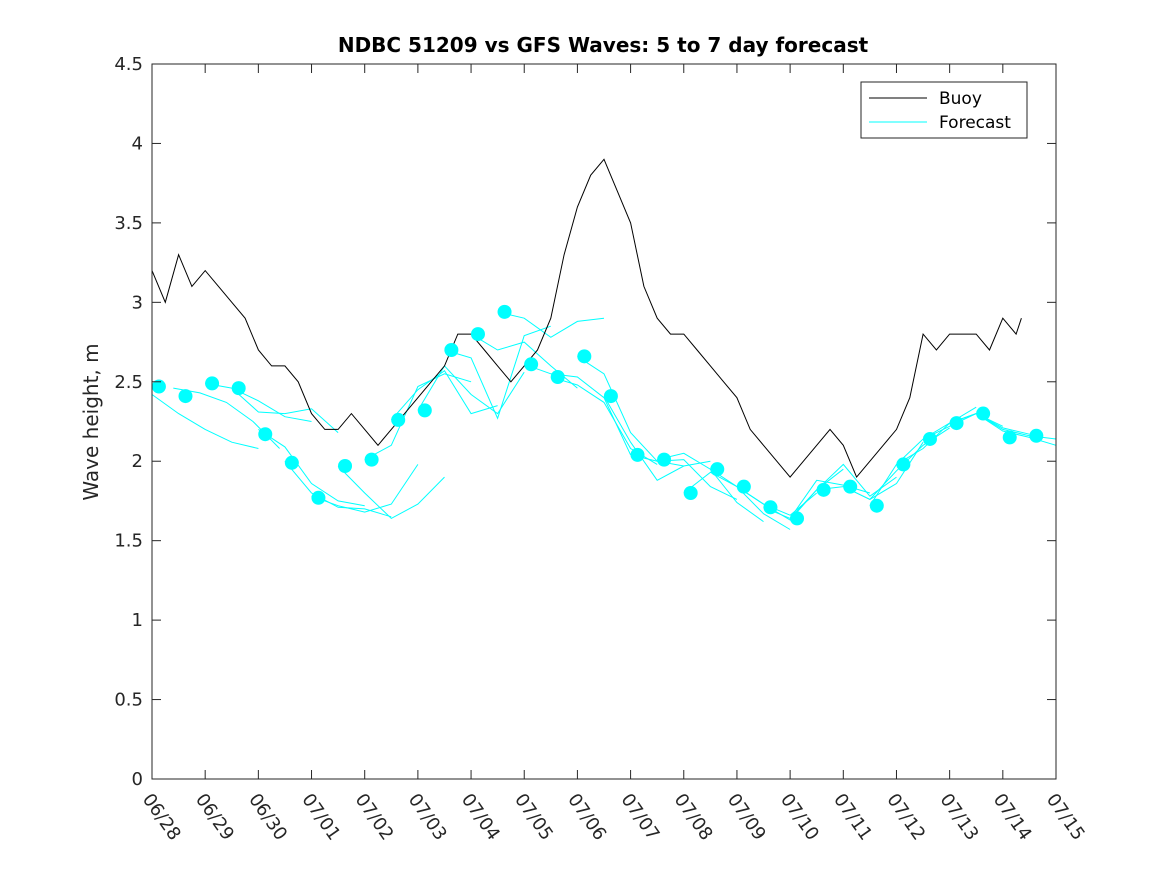  What do you see at coordinates (128, 700) in the screenshot?
I see `y-tick-label: 0.5` at bounding box center [128, 700].